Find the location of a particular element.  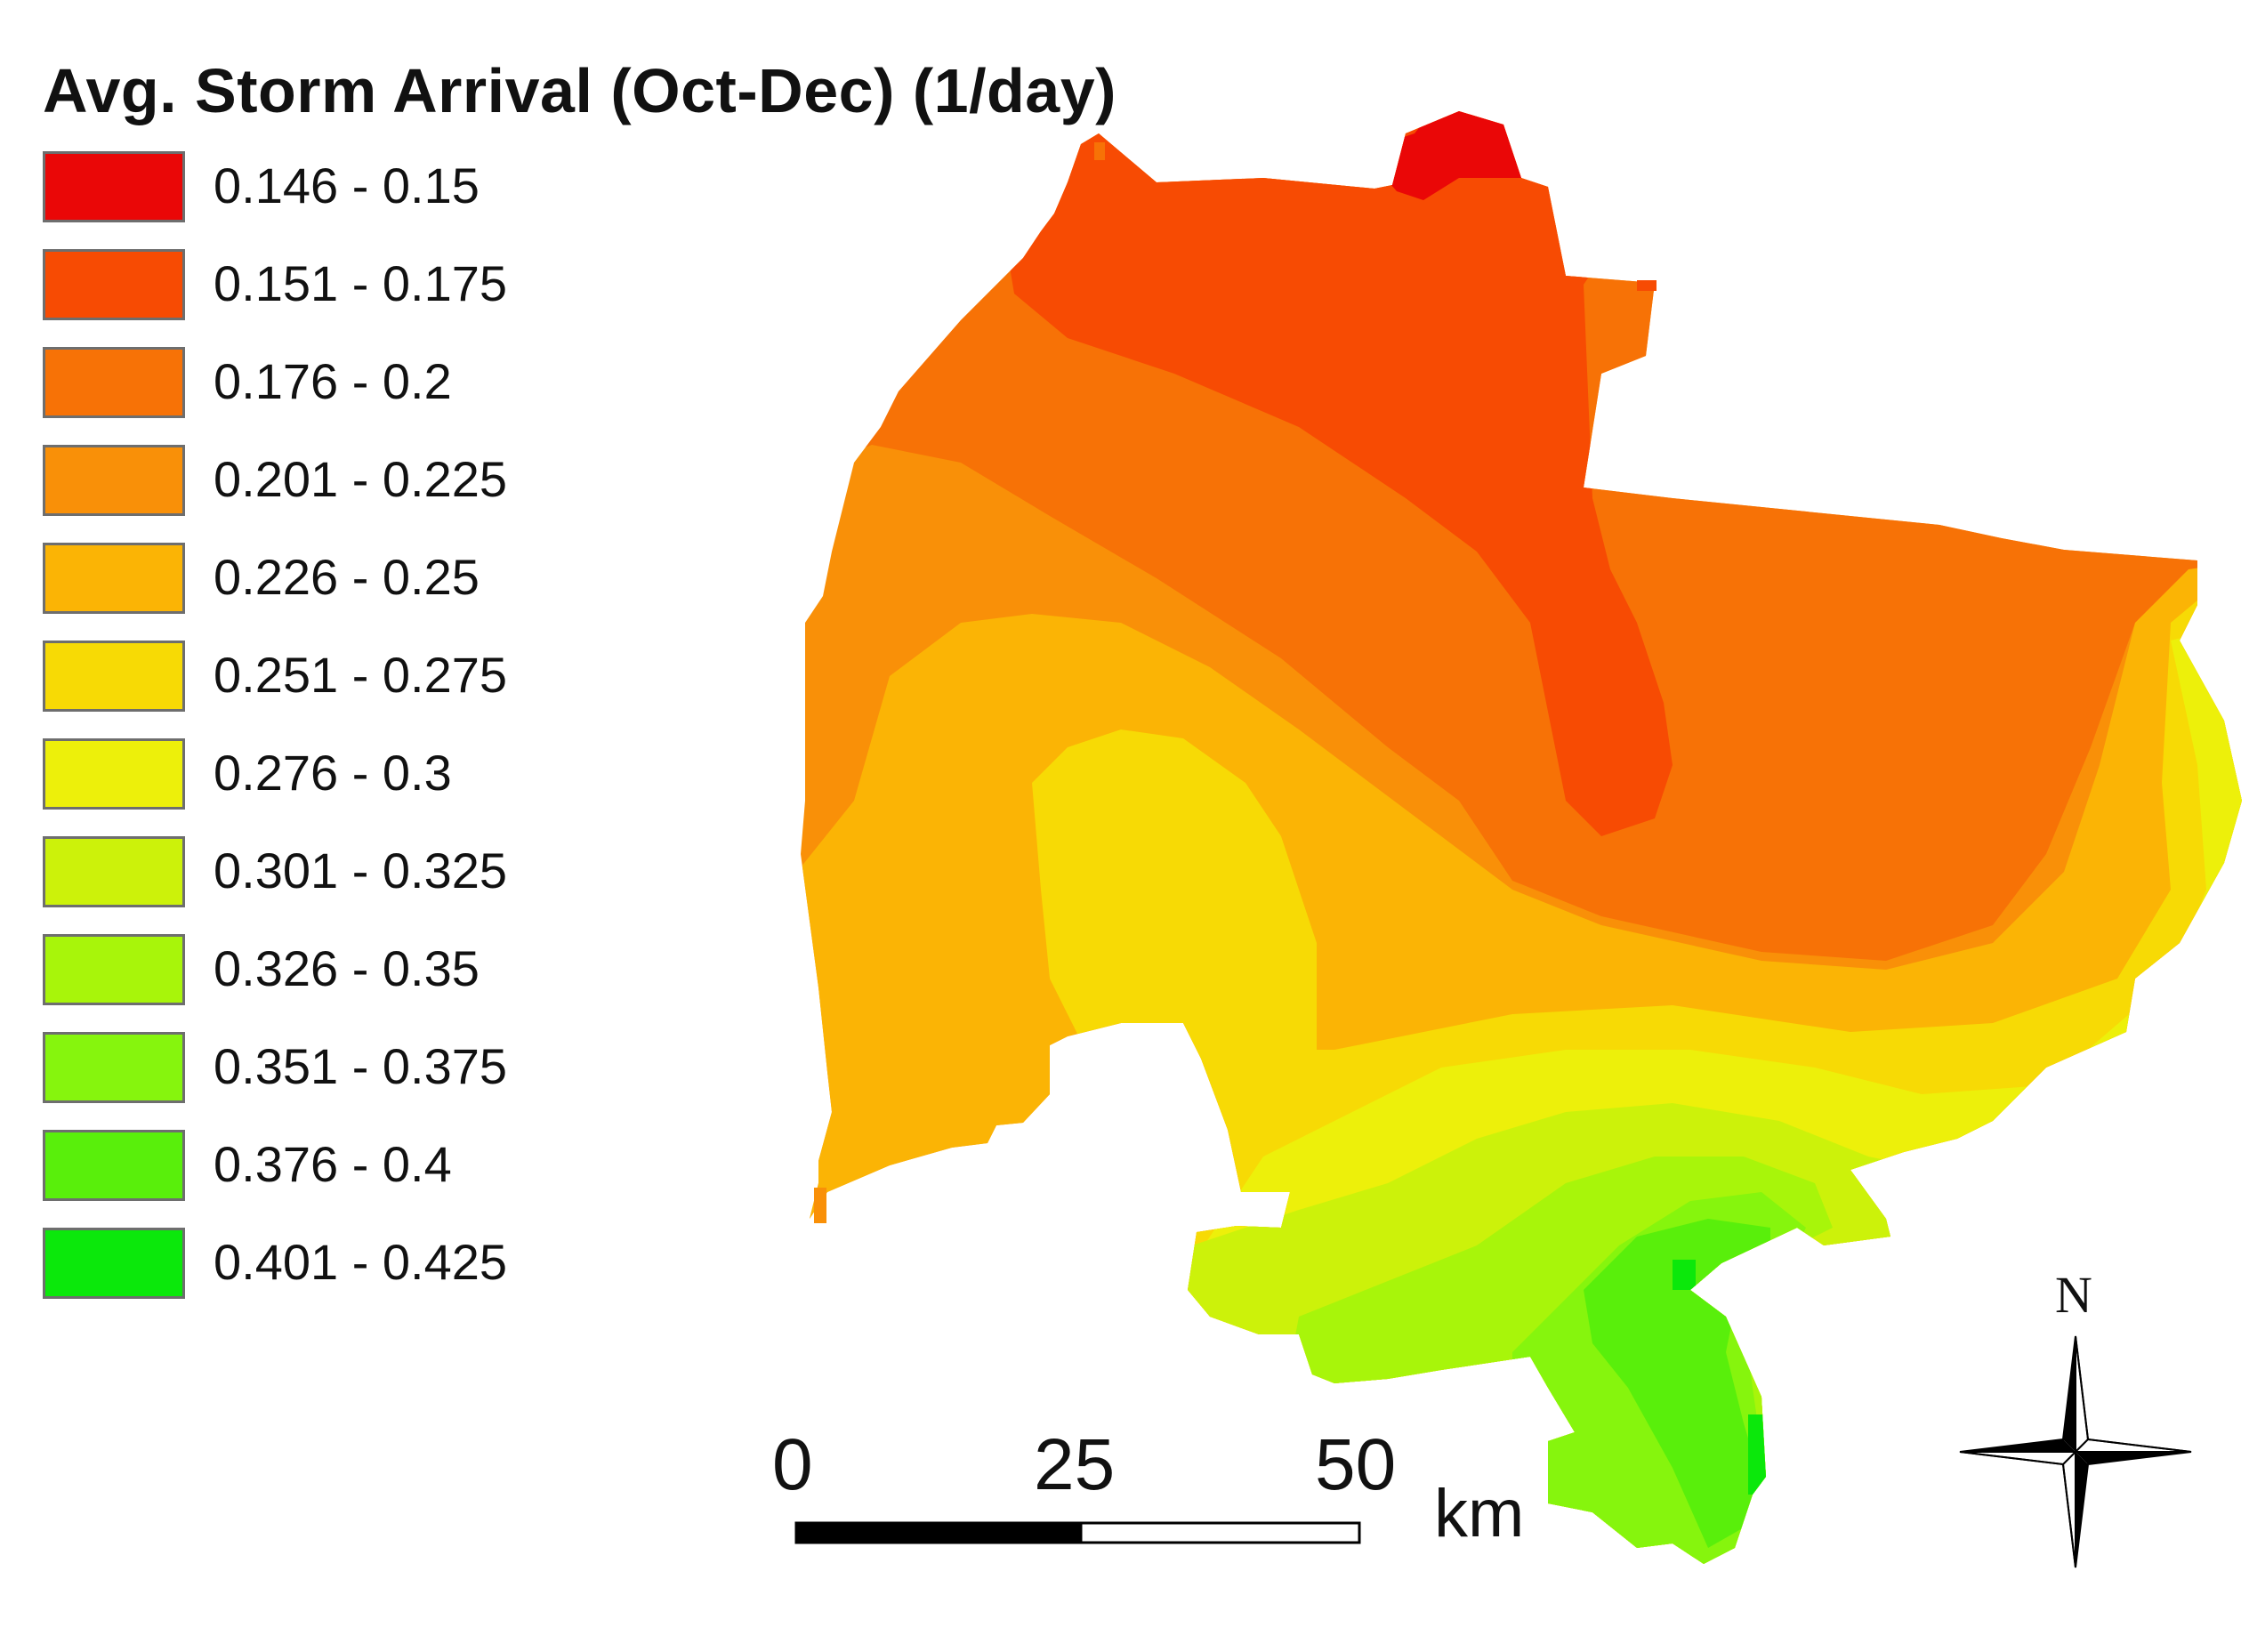

legend-label: 0.176 - 0.2 is located at coordinates (333, 381).